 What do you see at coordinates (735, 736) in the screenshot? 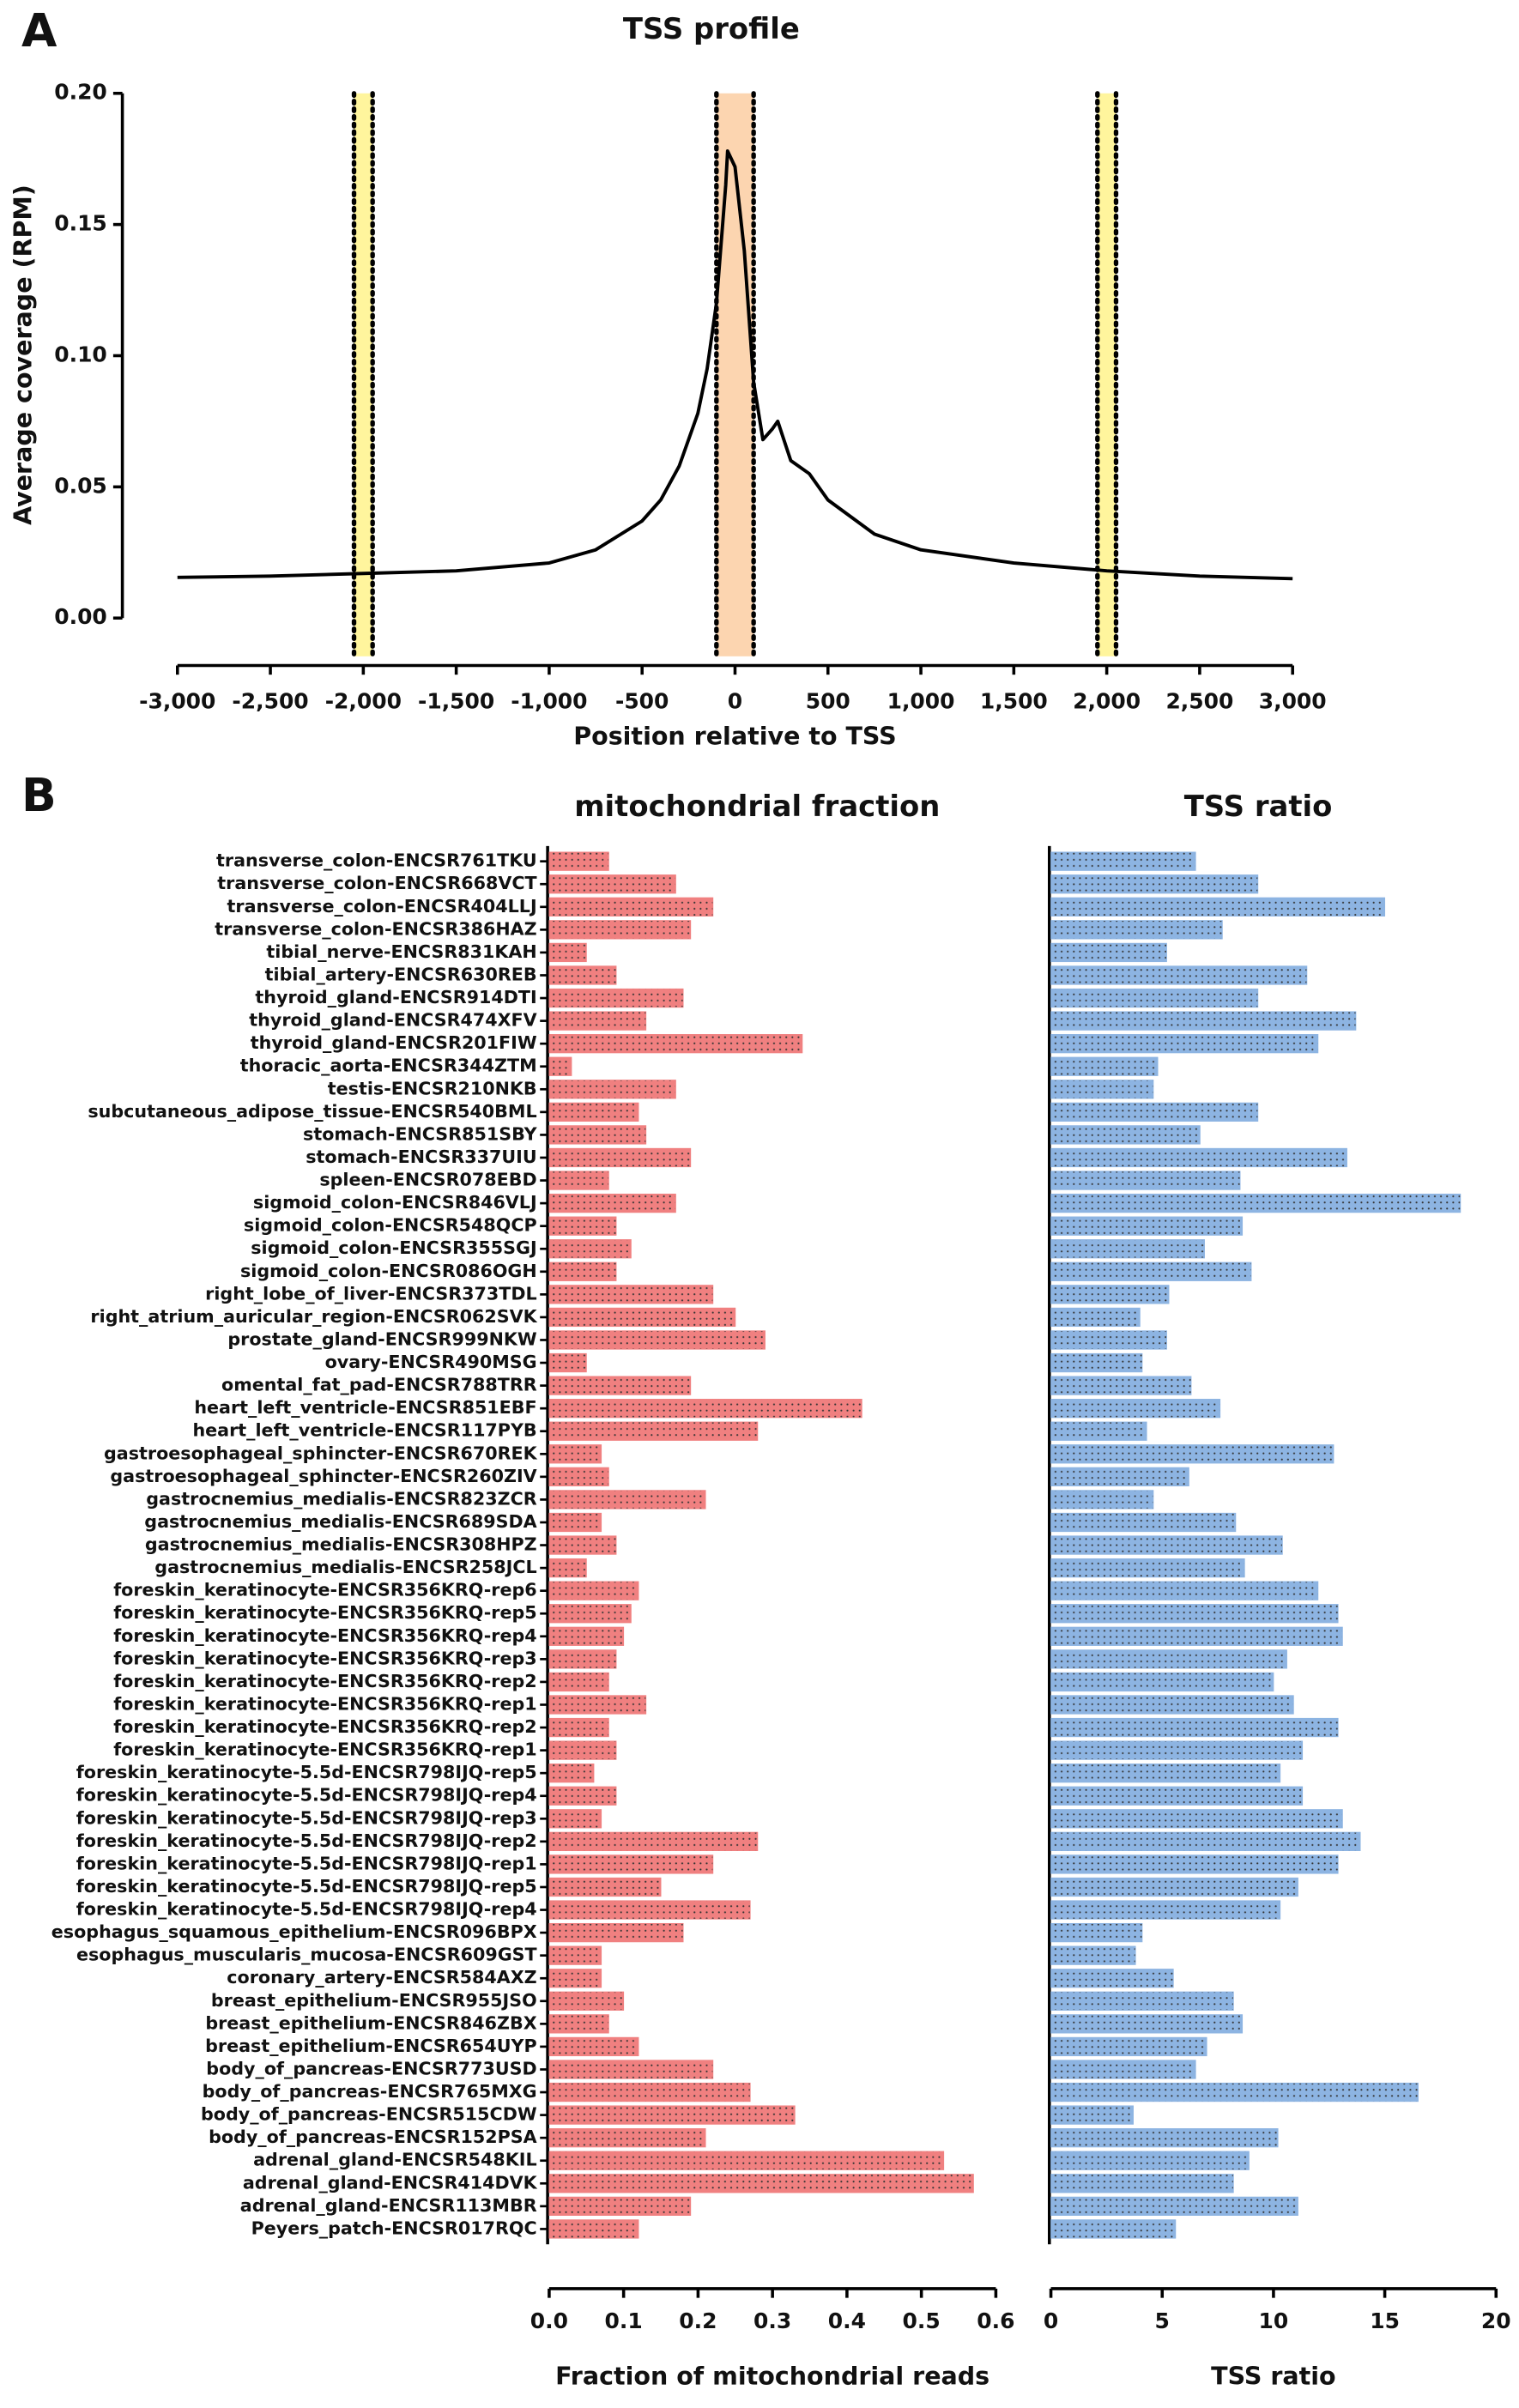
I see `x-axis-title: Position relative to TSS` at bounding box center [735, 736].